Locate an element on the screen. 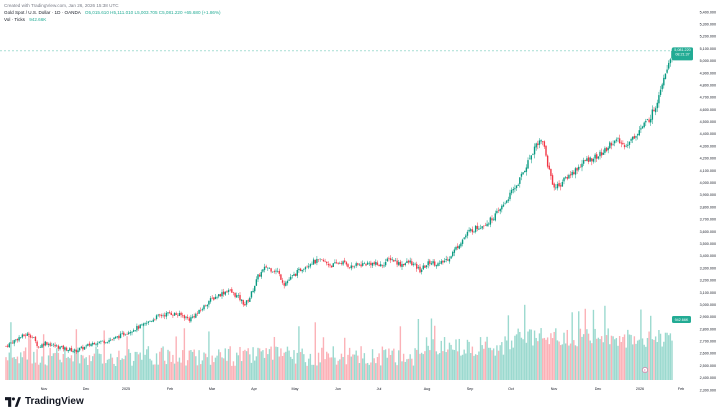  volume-indicator-label: Vol · Ticks is located at coordinates (14, 19).